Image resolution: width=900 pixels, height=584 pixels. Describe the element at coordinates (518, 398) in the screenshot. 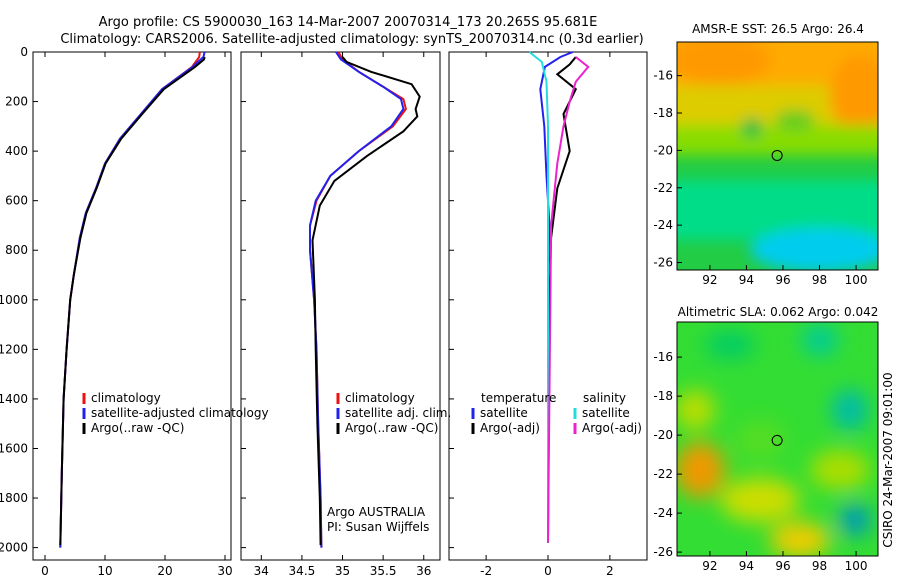

I see `difference-legend-header-temperature: temperature` at that location.